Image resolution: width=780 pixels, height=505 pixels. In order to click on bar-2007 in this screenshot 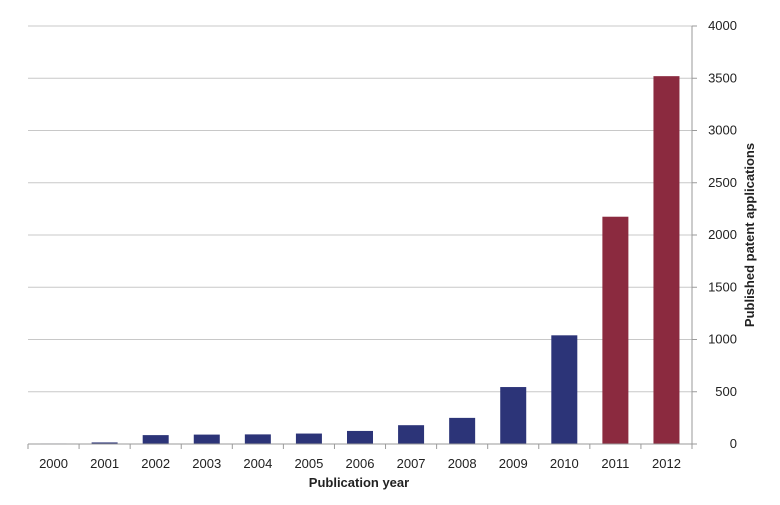, I will do `click(411, 434)`.